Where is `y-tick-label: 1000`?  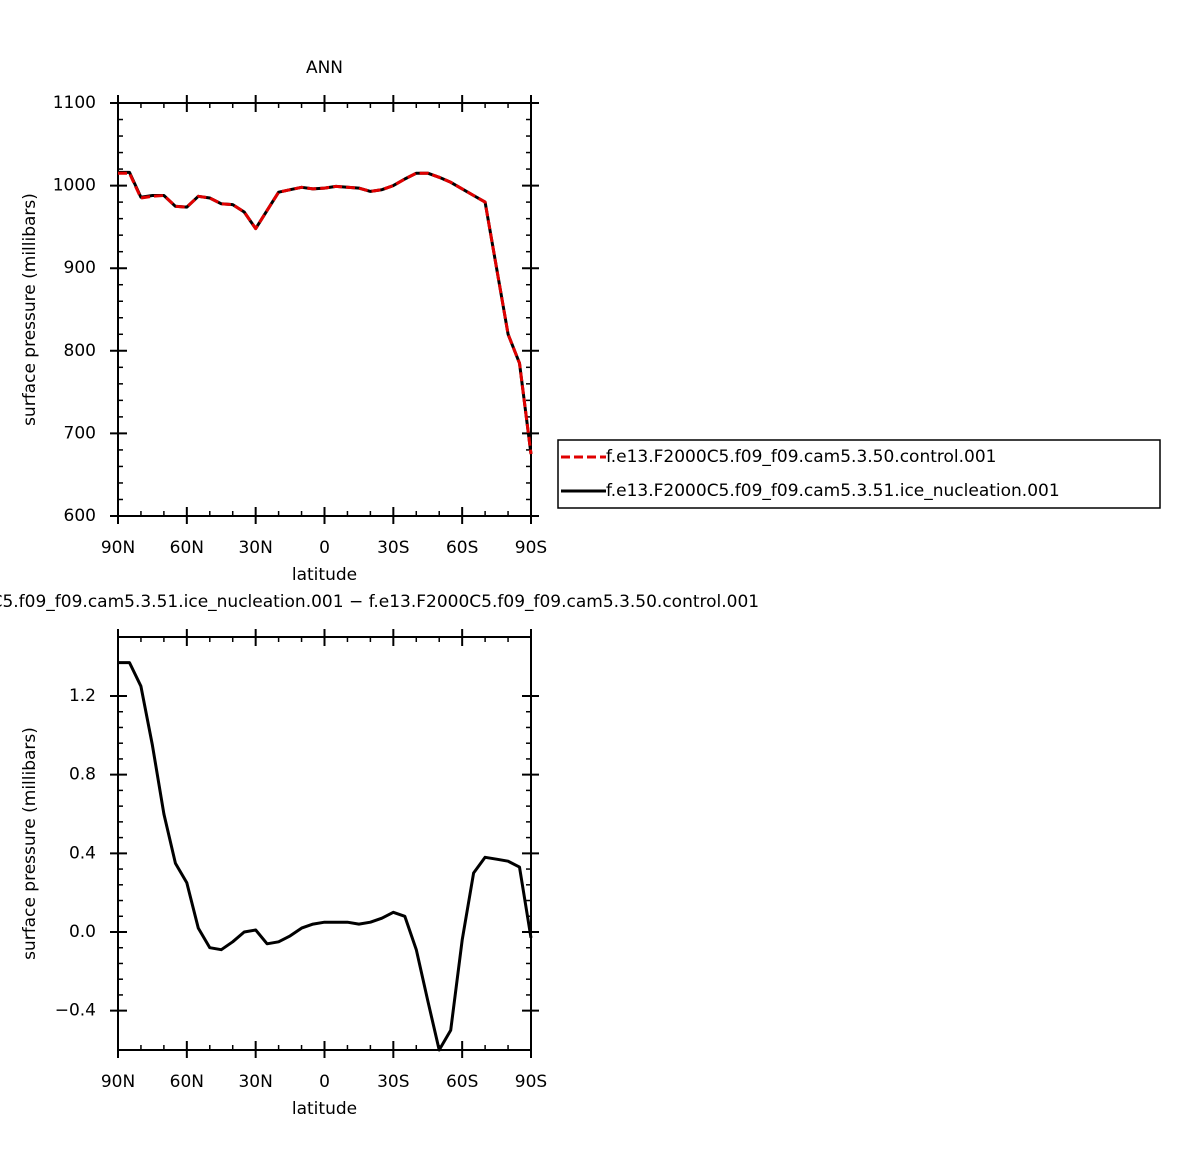 y-tick-label: 1000 is located at coordinates (74, 186).